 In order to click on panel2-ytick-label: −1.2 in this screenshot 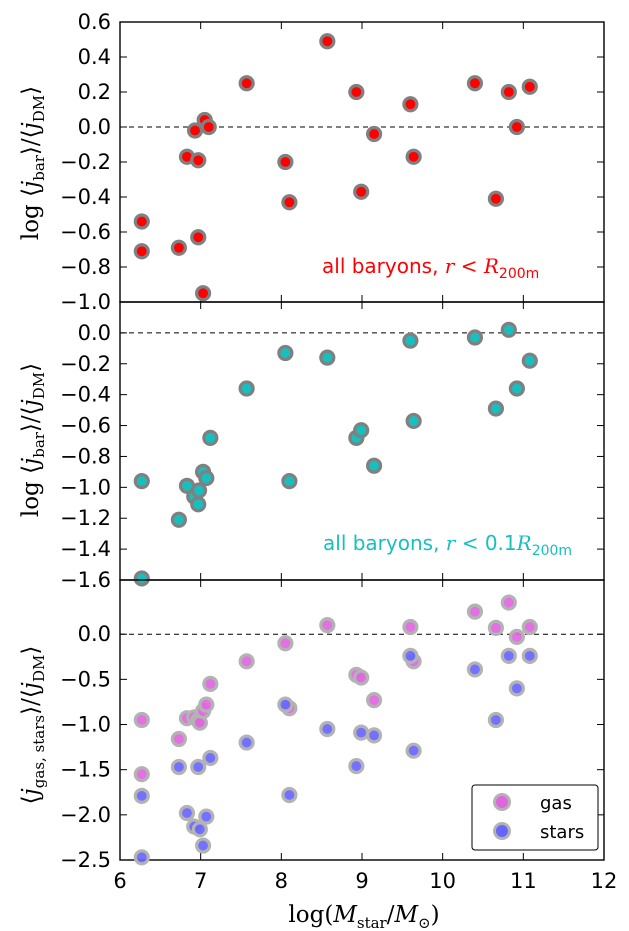, I will do `click(85, 518)`.